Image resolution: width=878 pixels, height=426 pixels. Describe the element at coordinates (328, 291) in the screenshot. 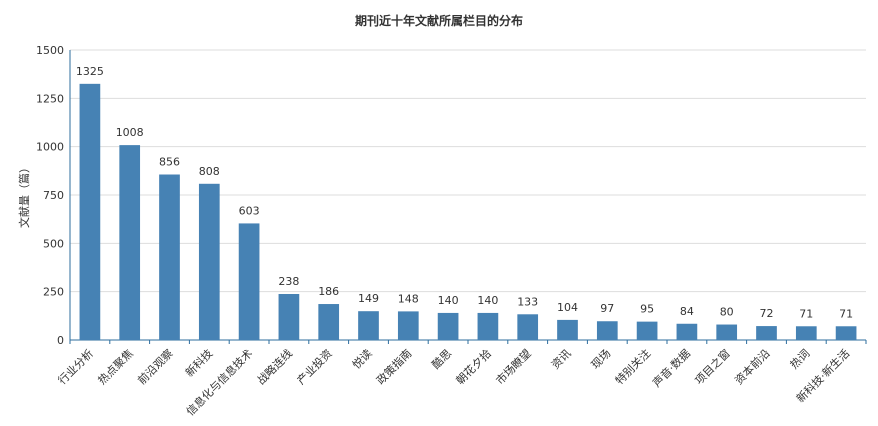

I see `data-label: 186` at that location.